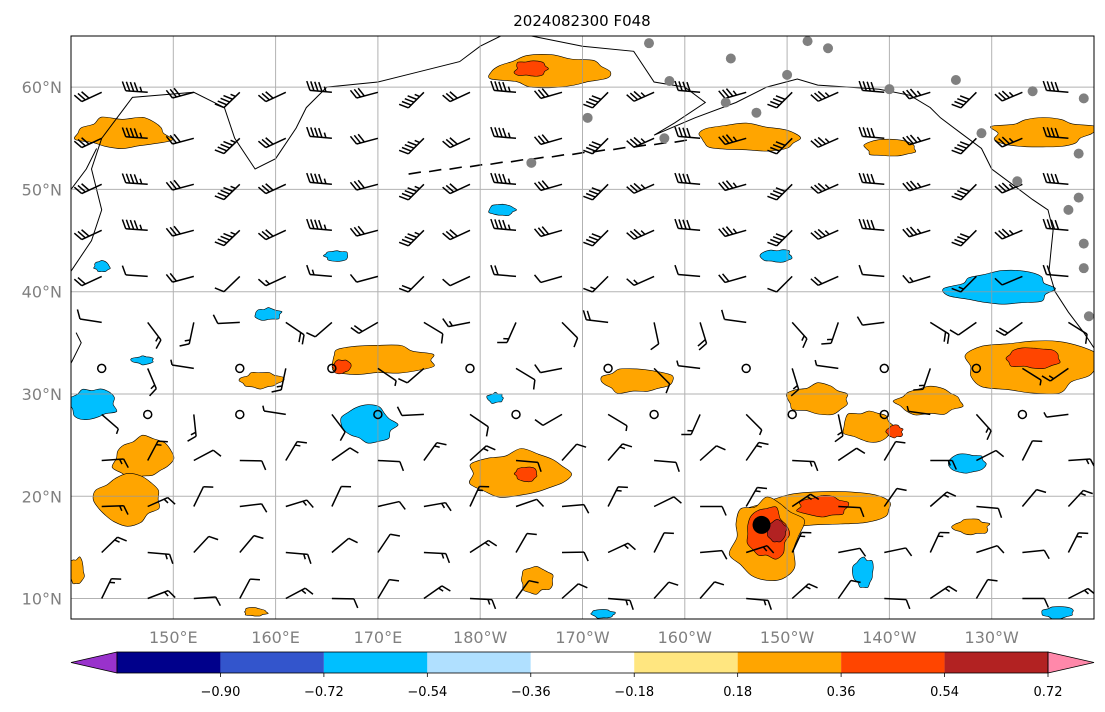 This screenshot has width=1105, height=712. What do you see at coordinates (173, 637) in the screenshot?
I see `lon-tick-label: 150°E` at bounding box center [173, 637].